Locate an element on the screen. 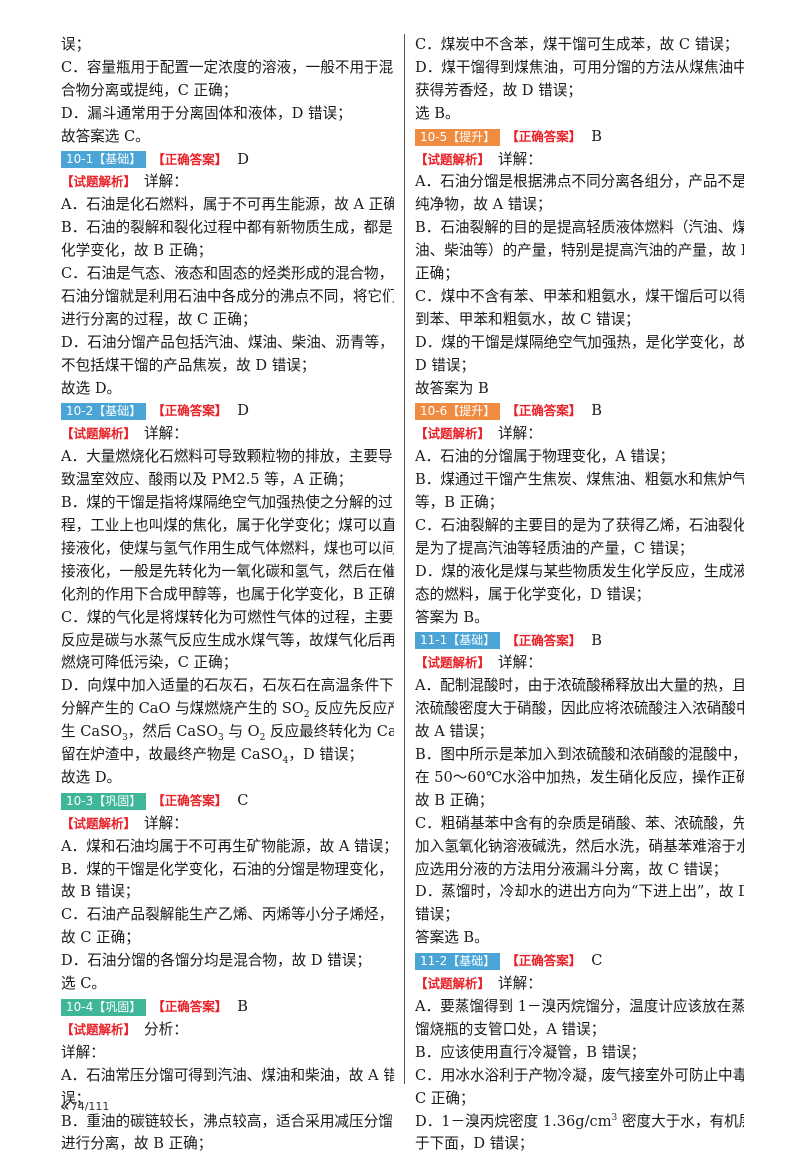  analysis-suffix: 分析： is located at coordinates (166, 1029).